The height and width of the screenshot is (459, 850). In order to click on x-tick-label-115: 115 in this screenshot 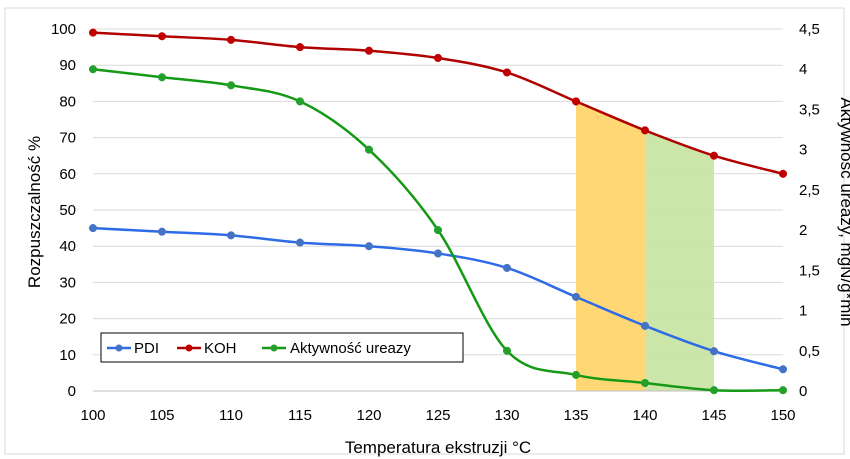, I will do `click(300, 415)`.